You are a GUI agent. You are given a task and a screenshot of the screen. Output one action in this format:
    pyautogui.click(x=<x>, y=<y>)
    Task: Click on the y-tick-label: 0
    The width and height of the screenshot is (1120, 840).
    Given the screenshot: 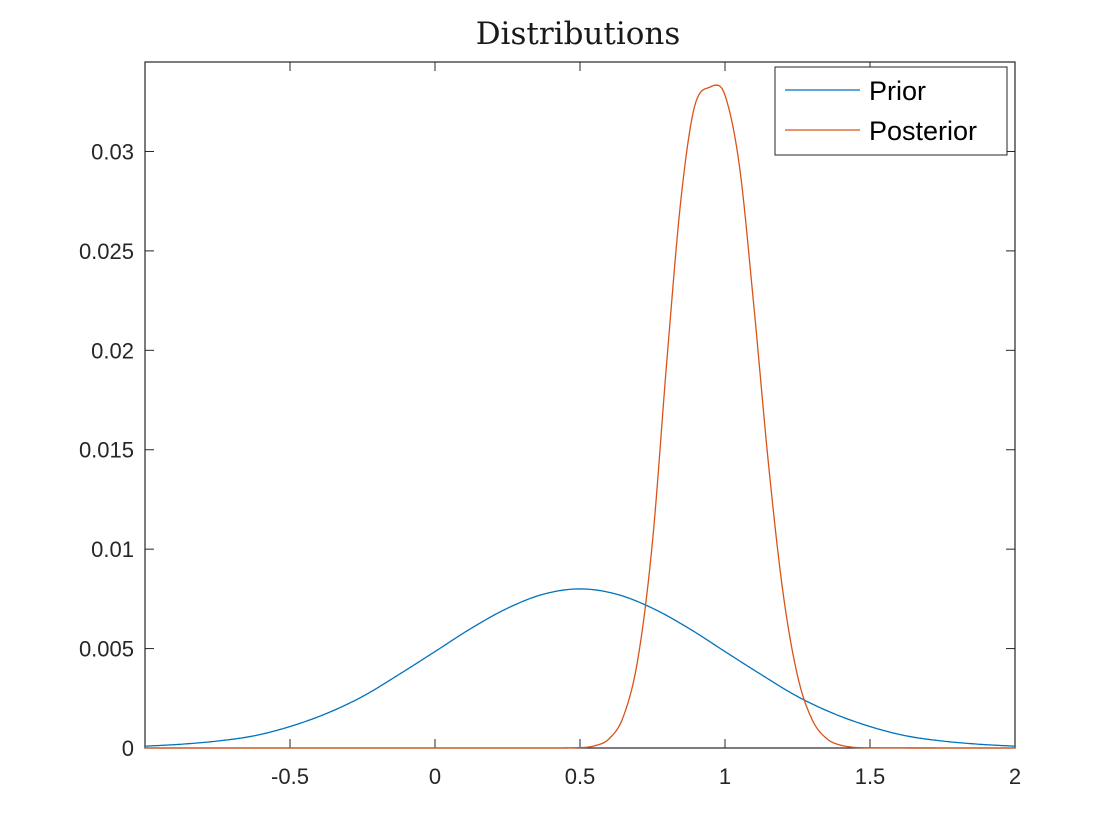 What is the action you would take?
    pyautogui.click(x=128, y=748)
    